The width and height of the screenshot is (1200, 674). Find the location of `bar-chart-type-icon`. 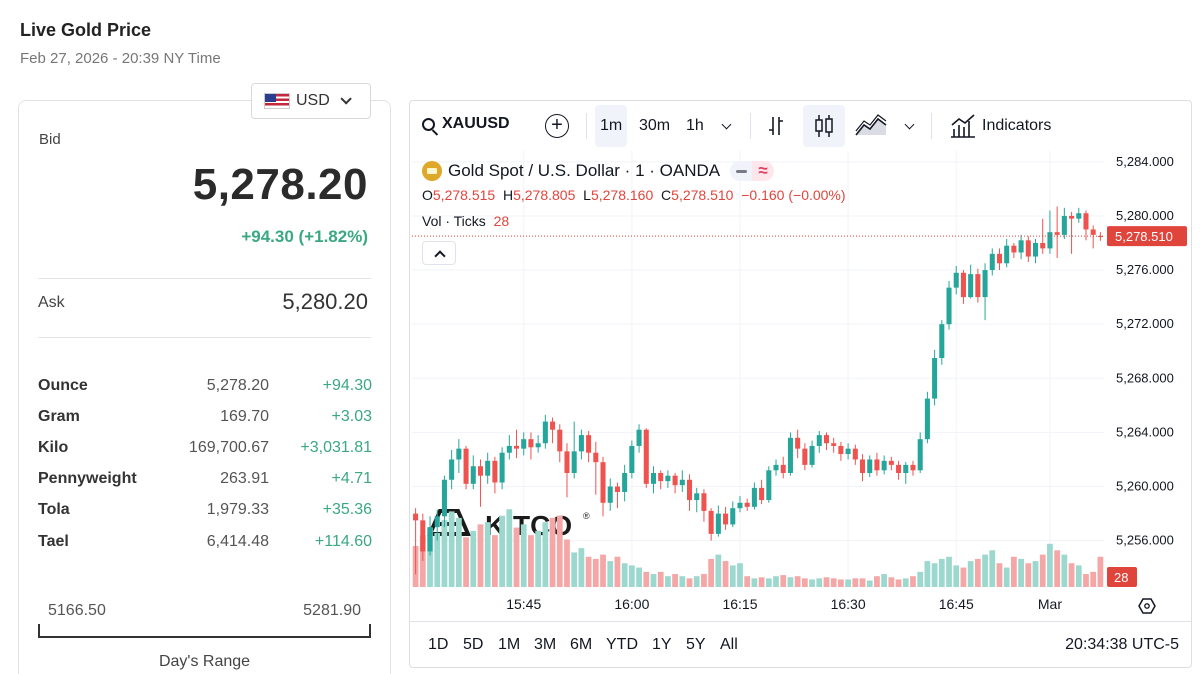

bar-chart-type-icon is located at coordinates (779, 126).